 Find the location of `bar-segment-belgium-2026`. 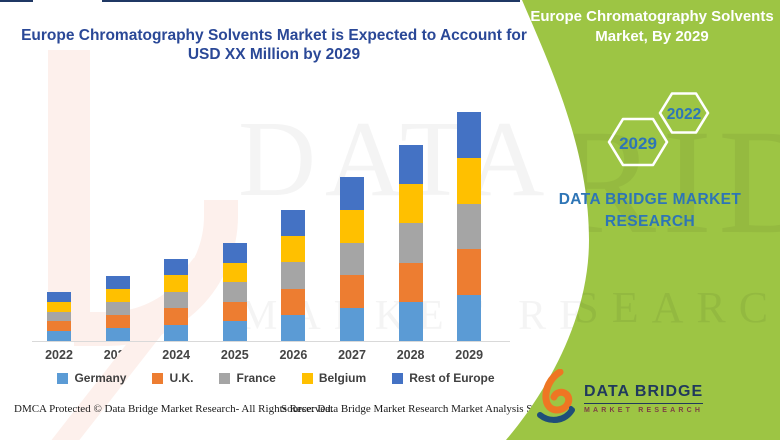

bar-segment-belgium-2026 is located at coordinates (293, 249).